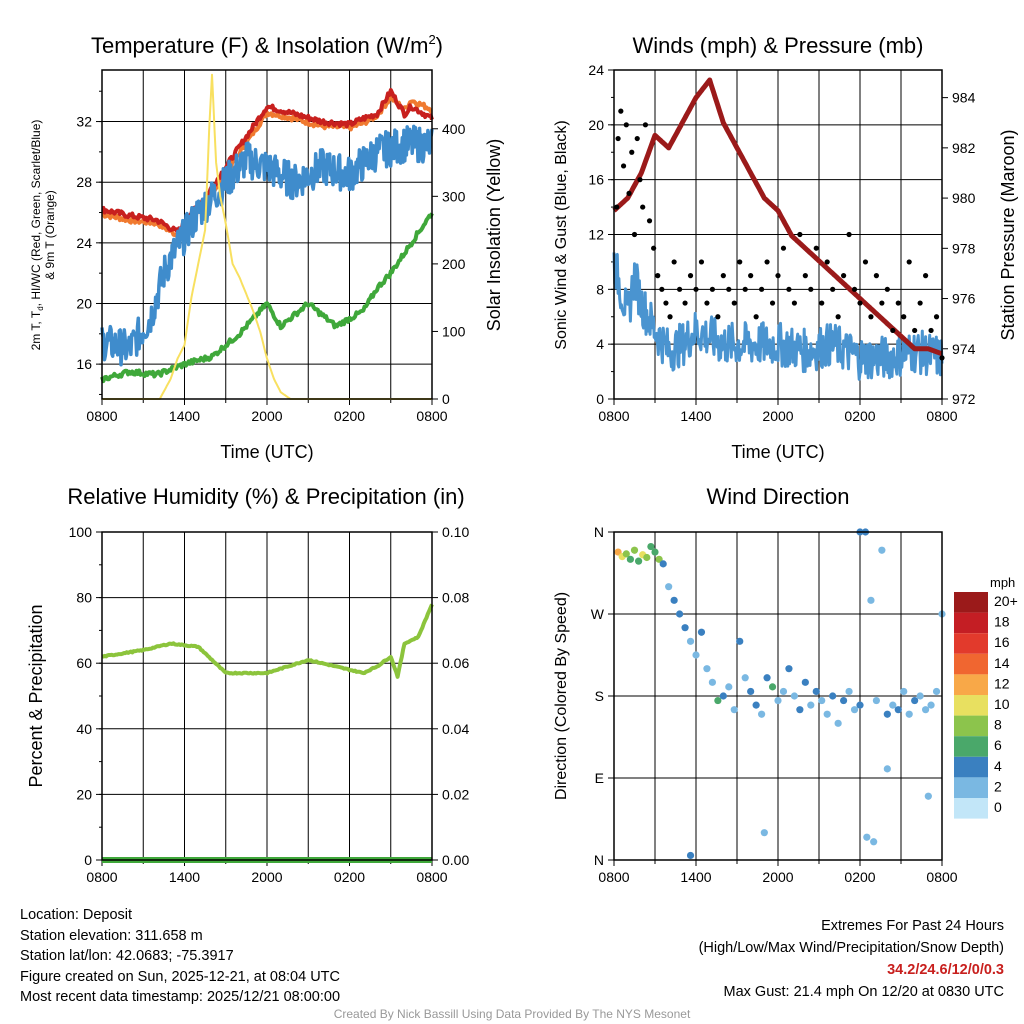 The width and height of the screenshot is (1024, 1024). I want to click on y2-tick-label: 300, so click(454, 196).